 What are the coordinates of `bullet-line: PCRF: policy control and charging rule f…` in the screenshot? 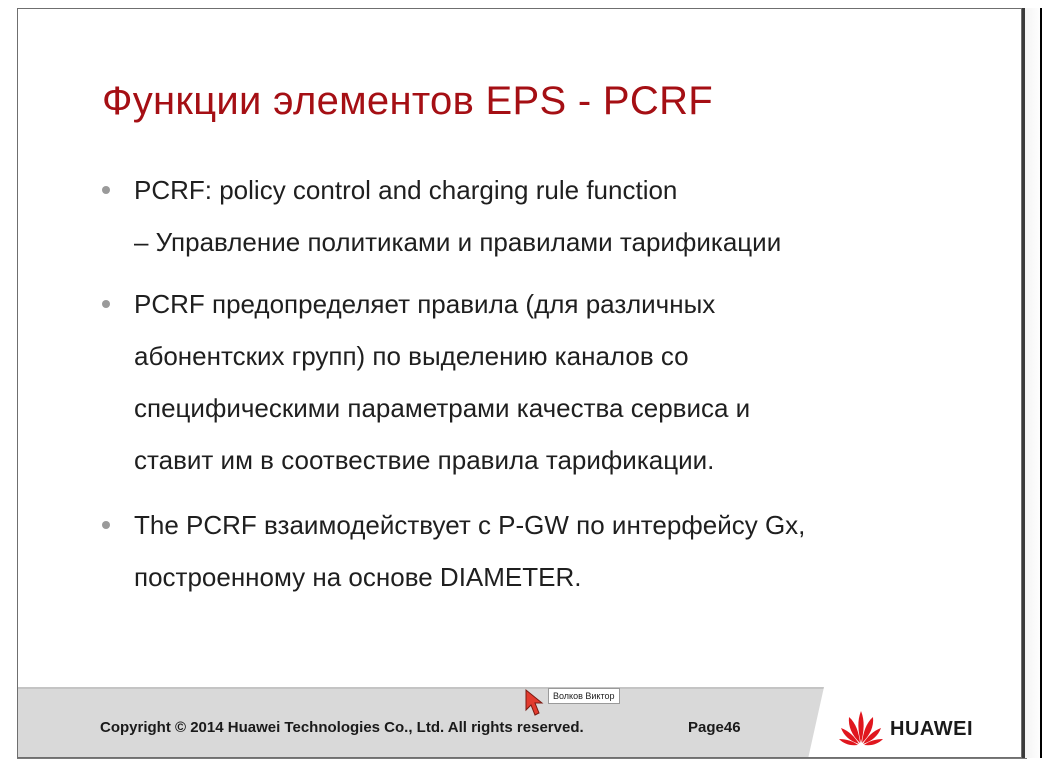 It's located at (544, 190).